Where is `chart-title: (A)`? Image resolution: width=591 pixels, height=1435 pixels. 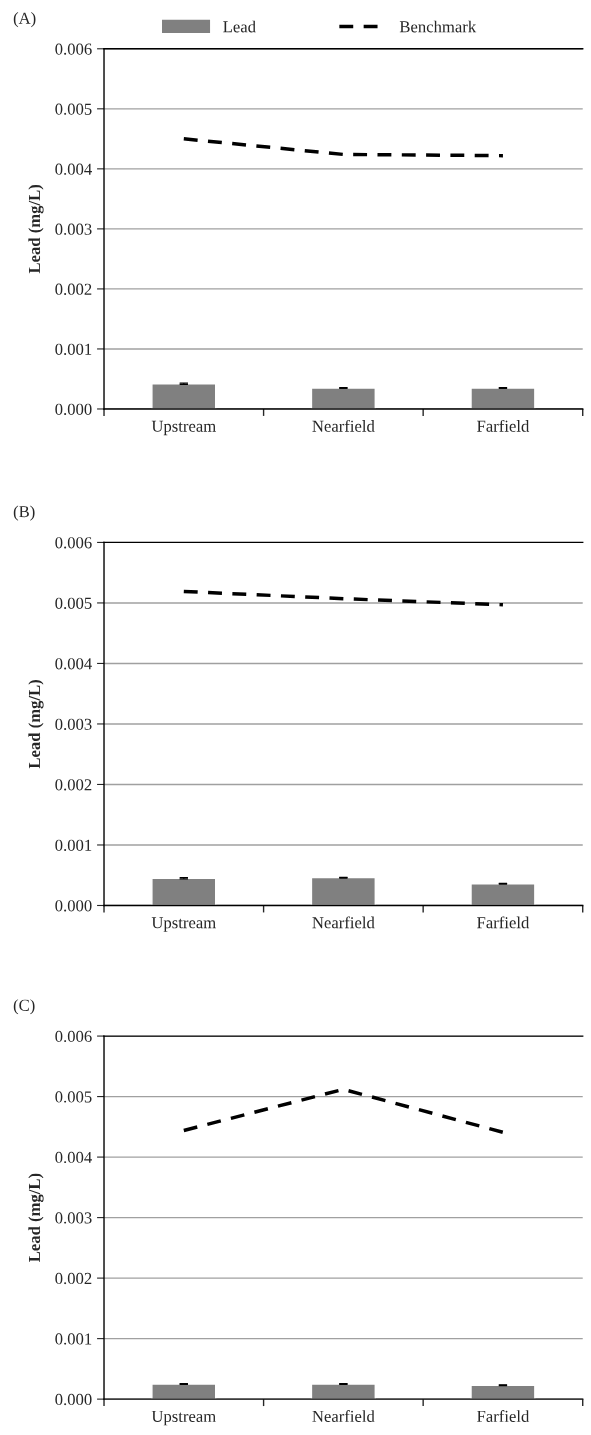 chart-title: (A) is located at coordinates (24, 20).